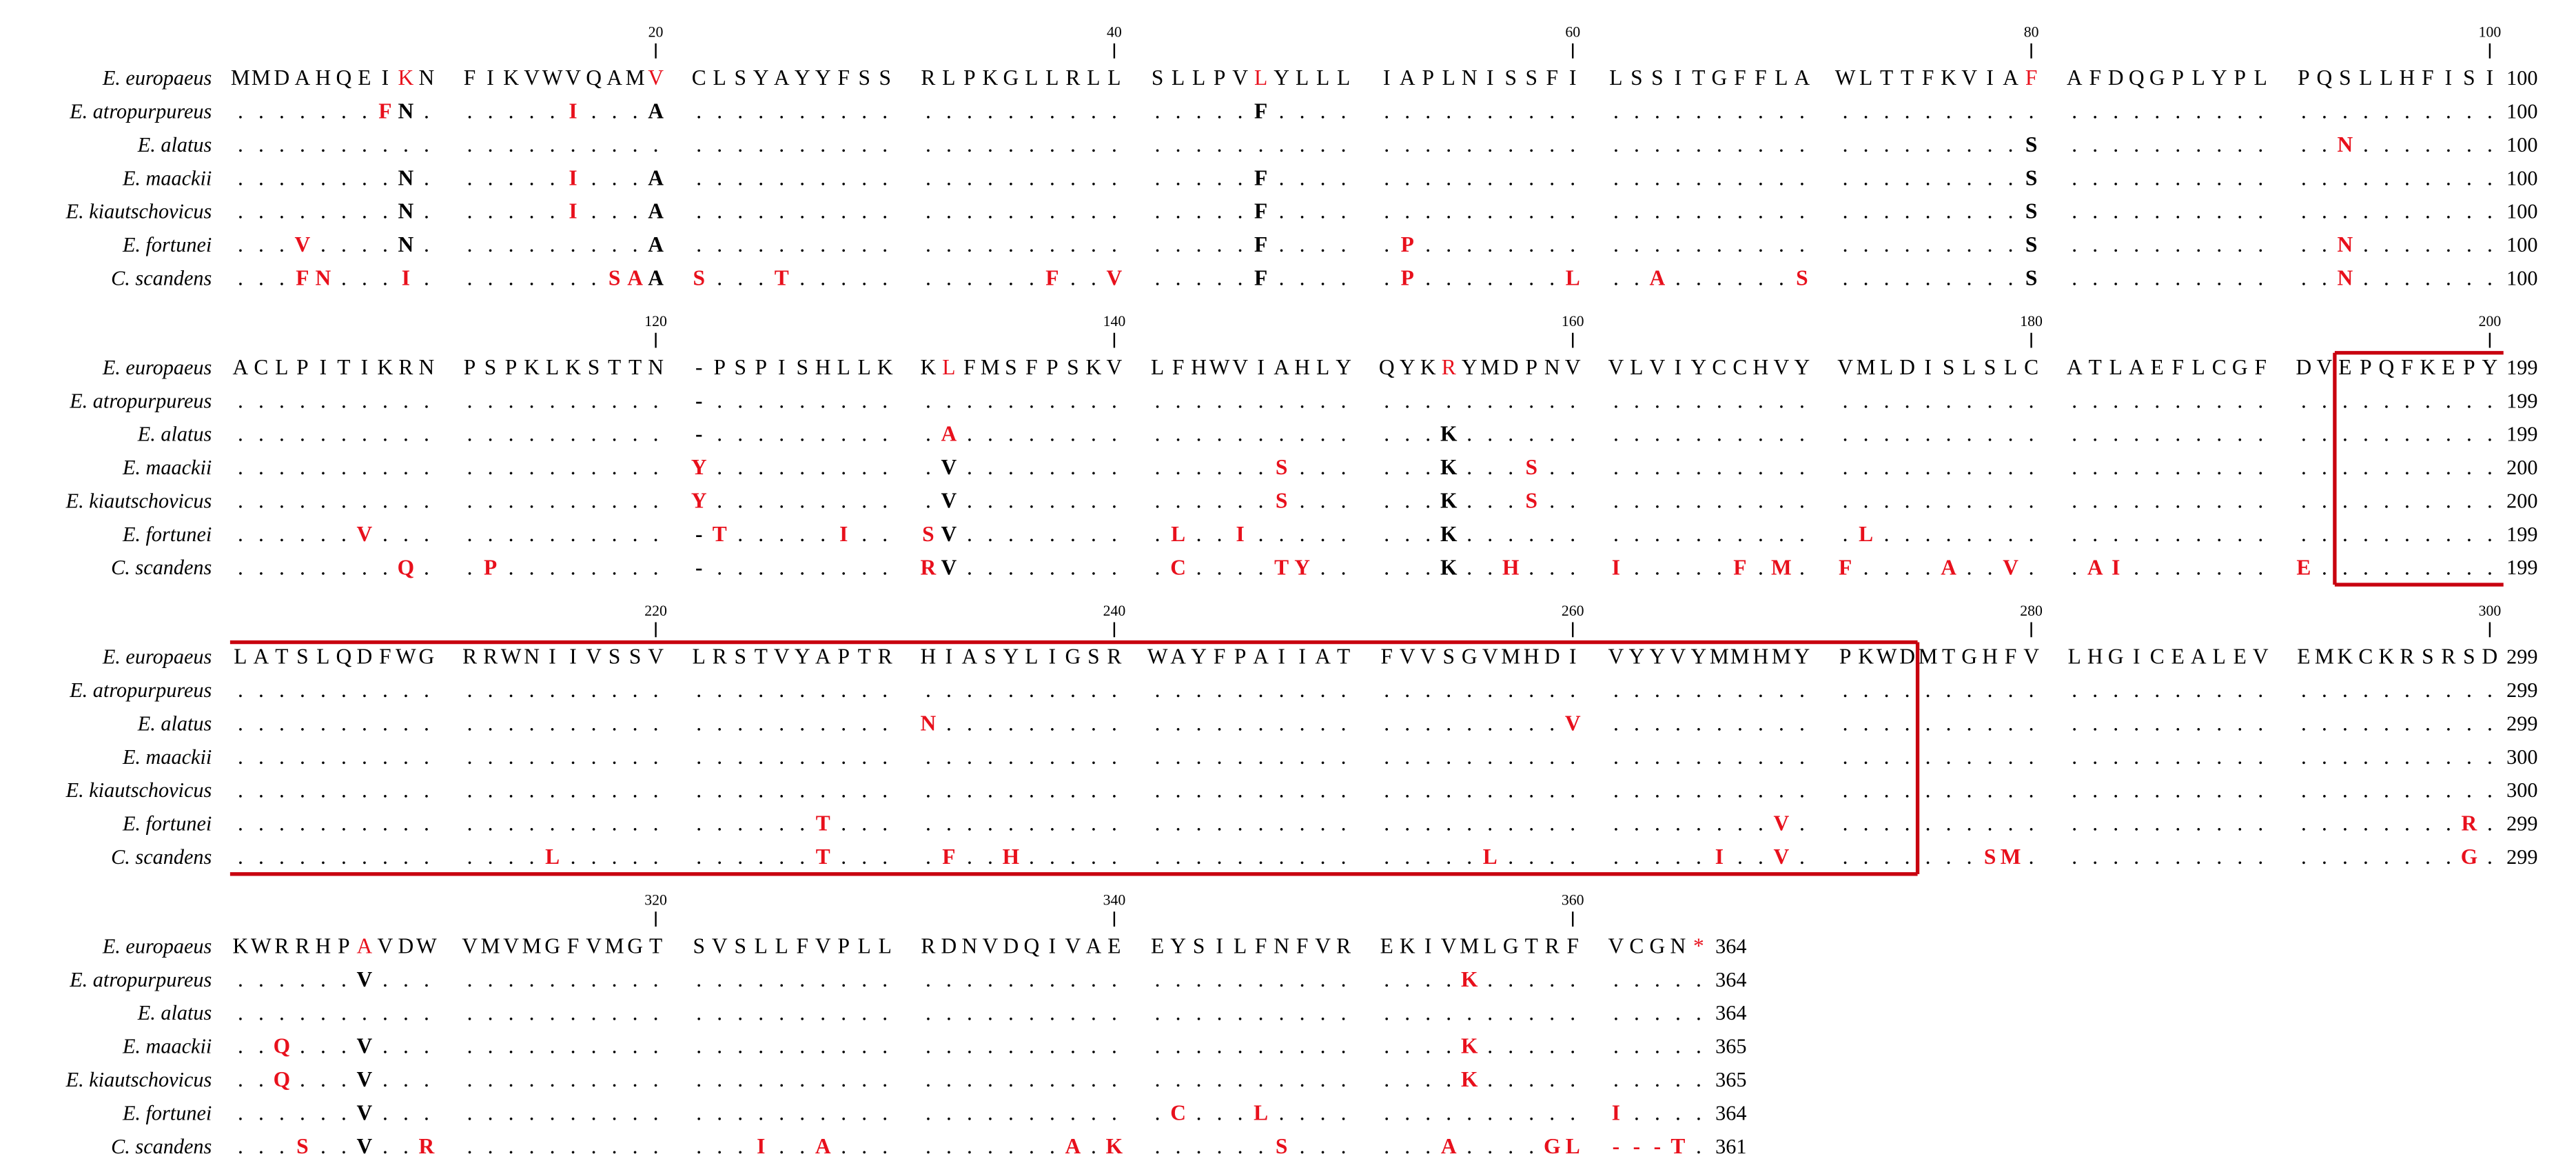  I want to click on sequence-length: 100, so click(2521, 144).